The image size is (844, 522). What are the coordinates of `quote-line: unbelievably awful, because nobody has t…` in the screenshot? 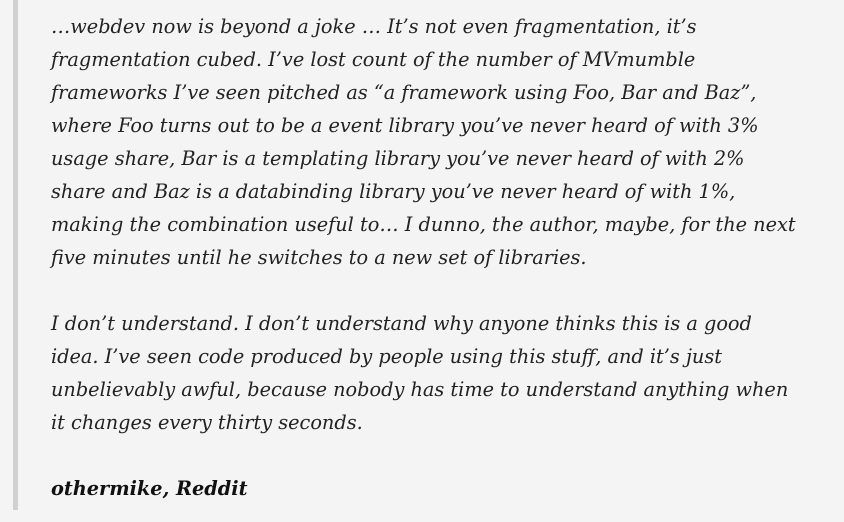 It's located at (420, 389).